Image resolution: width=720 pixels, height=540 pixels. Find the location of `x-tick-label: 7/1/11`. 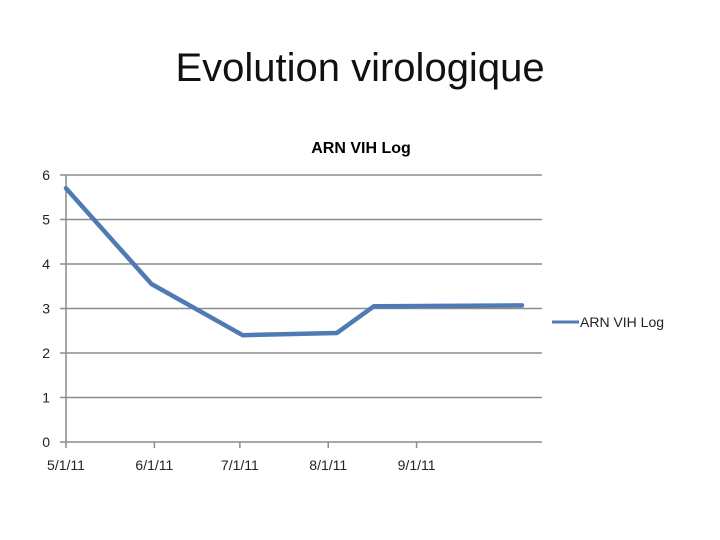

x-tick-label: 7/1/11 is located at coordinates (240, 465).